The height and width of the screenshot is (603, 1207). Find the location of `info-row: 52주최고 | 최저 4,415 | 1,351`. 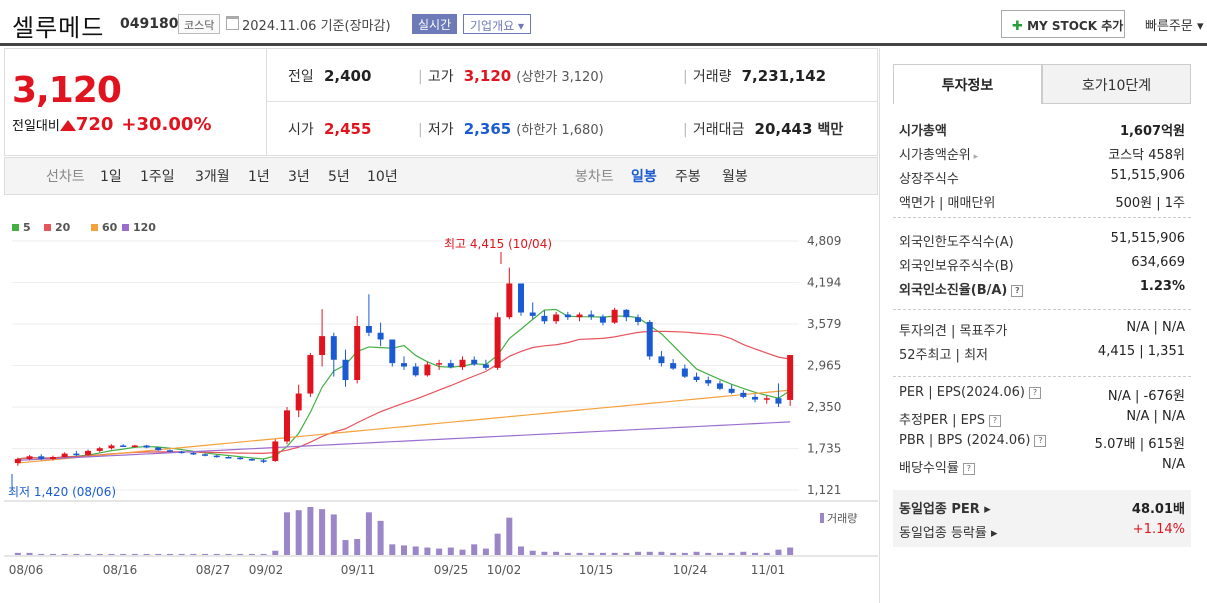

info-row: 52주최고 | 최저 4,415 | 1,351 is located at coordinates (1042, 353).